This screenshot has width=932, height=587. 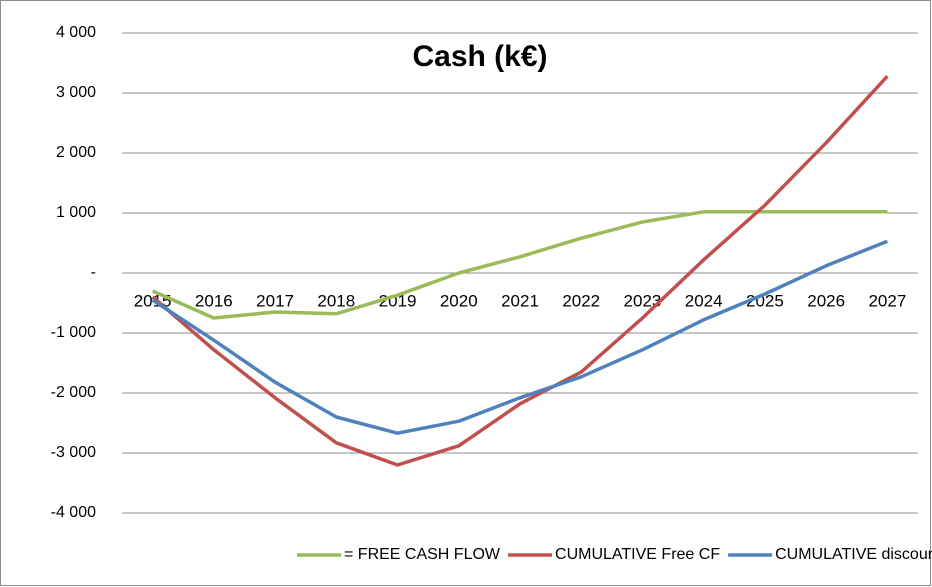 I want to click on x-tick-label: 2023, so click(x=643, y=300).